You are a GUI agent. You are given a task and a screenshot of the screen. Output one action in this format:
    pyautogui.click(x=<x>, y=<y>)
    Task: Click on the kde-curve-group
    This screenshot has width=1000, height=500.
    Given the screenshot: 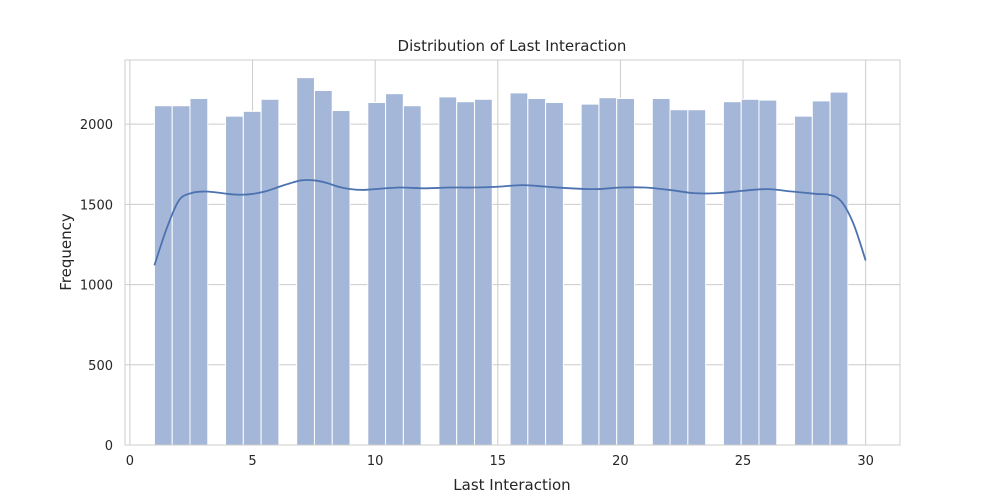 What is the action you would take?
    pyautogui.click(x=510, y=222)
    